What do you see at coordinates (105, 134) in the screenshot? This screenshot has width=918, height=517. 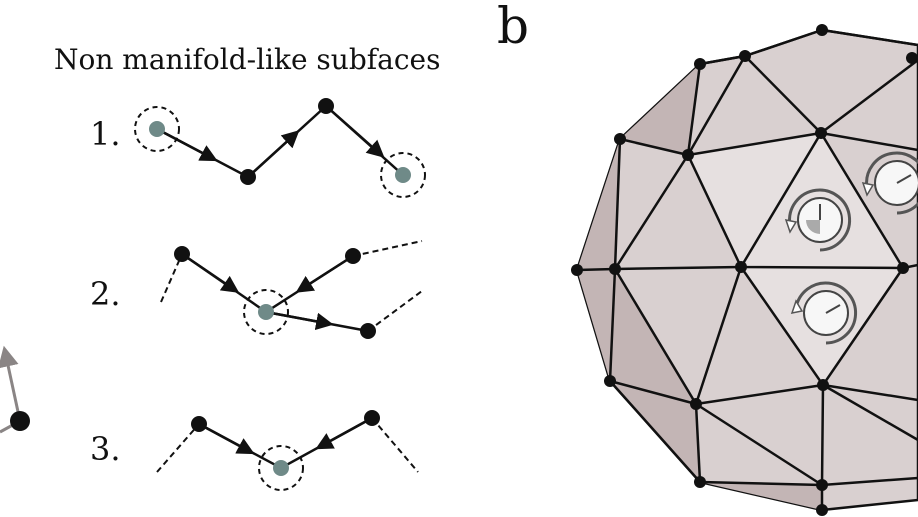 I see `item-number-1: 1.` at bounding box center [105, 134].